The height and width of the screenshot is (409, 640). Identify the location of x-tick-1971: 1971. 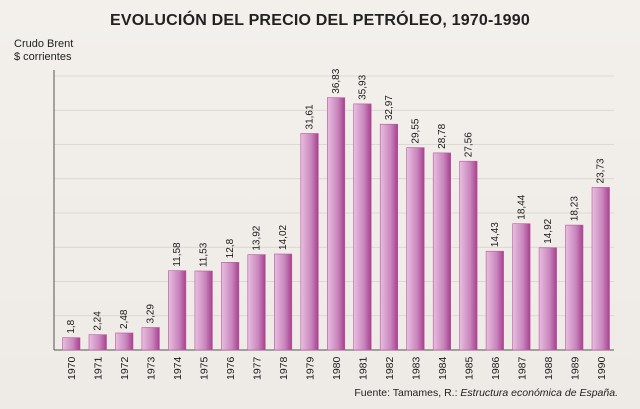
(99, 368).